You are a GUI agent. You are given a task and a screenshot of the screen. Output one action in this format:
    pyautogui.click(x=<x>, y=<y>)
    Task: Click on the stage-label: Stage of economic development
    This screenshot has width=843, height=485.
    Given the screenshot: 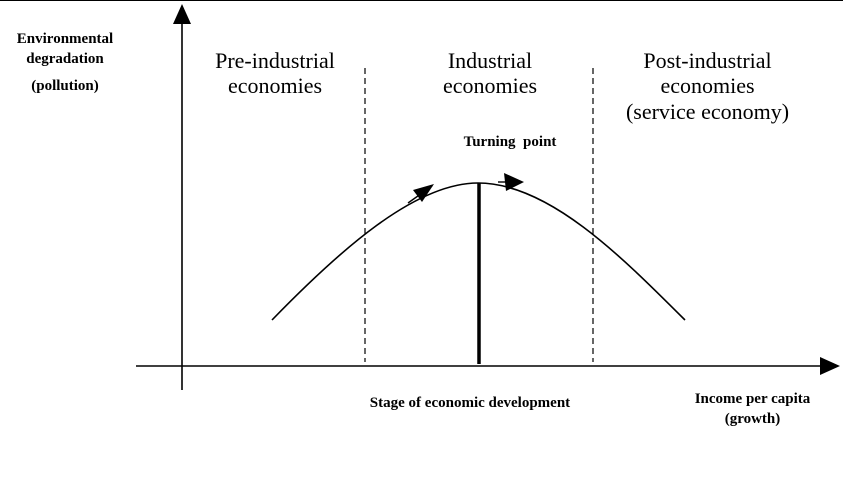 What is the action you would take?
    pyautogui.click(x=470, y=403)
    